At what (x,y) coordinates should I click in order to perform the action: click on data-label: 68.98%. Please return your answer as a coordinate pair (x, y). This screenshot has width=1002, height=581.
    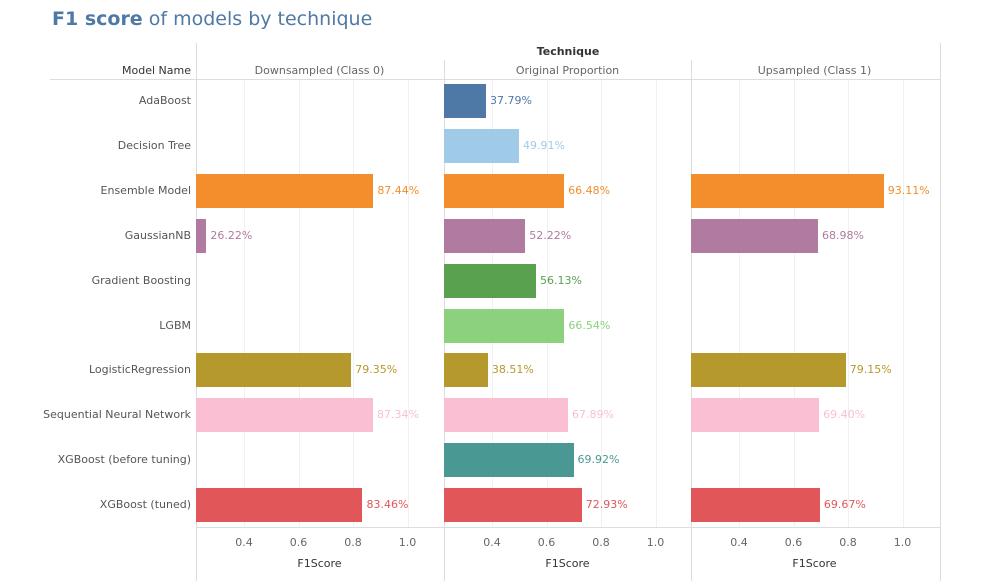
    Looking at the image, I should click on (842, 235).